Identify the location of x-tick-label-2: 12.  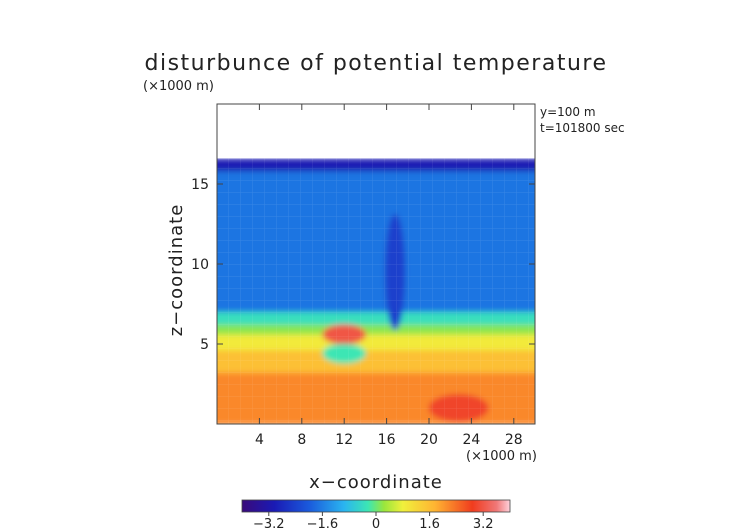
(344, 440).